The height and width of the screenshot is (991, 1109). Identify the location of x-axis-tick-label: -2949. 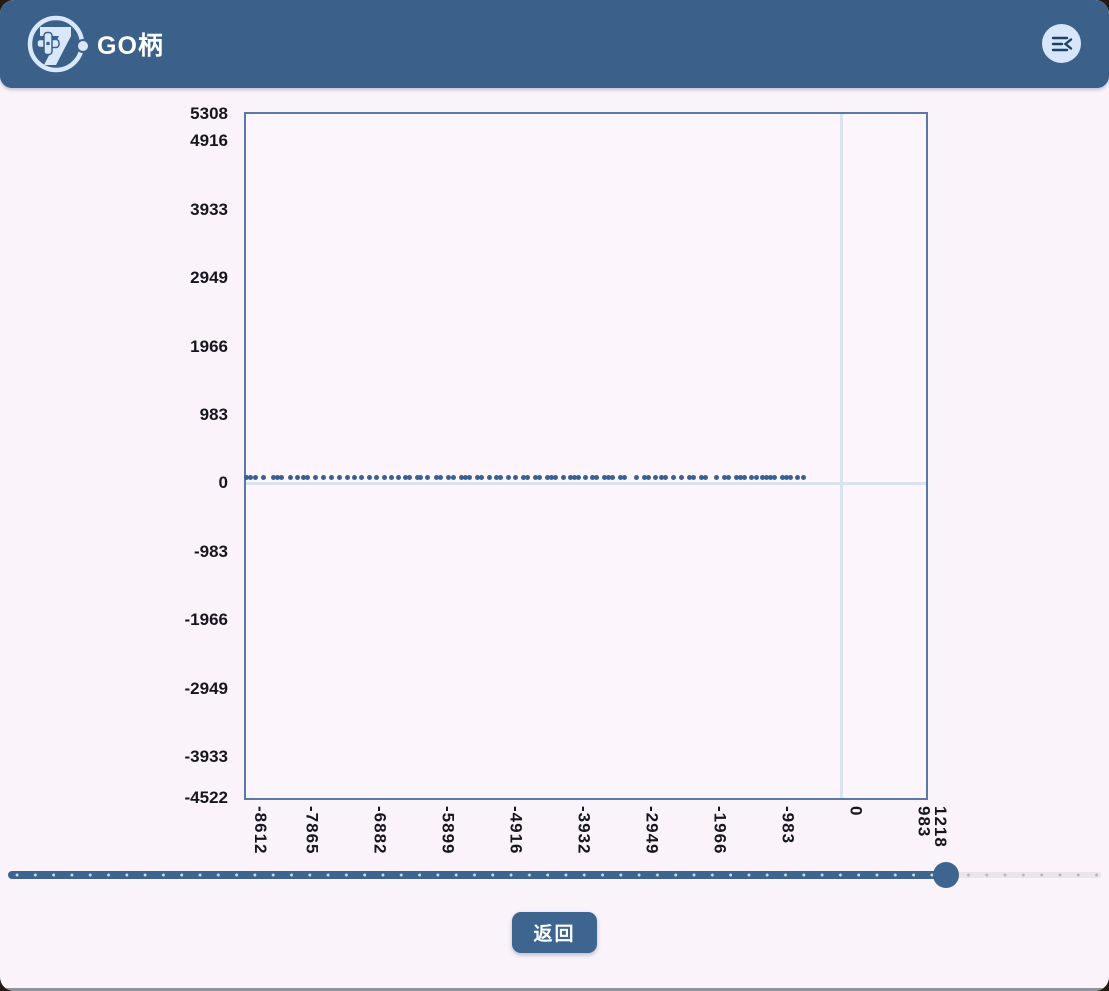
(652, 830).